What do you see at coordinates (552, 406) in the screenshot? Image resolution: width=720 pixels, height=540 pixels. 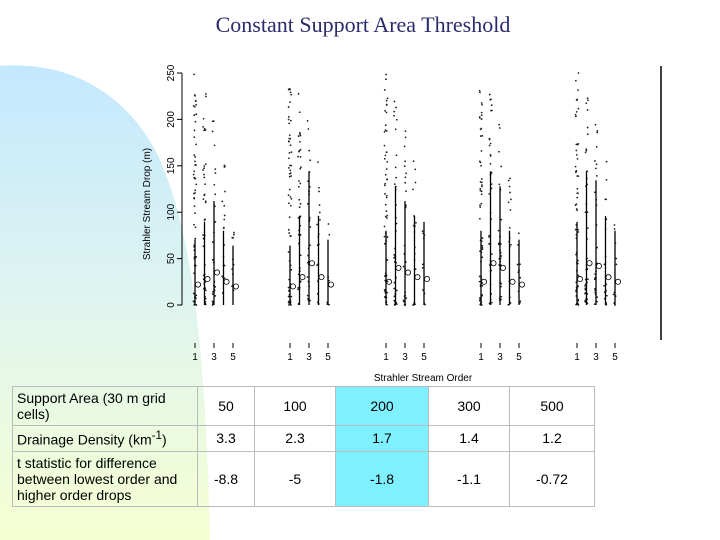 I see `table-cell: 500` at bounding box center [552, 406].